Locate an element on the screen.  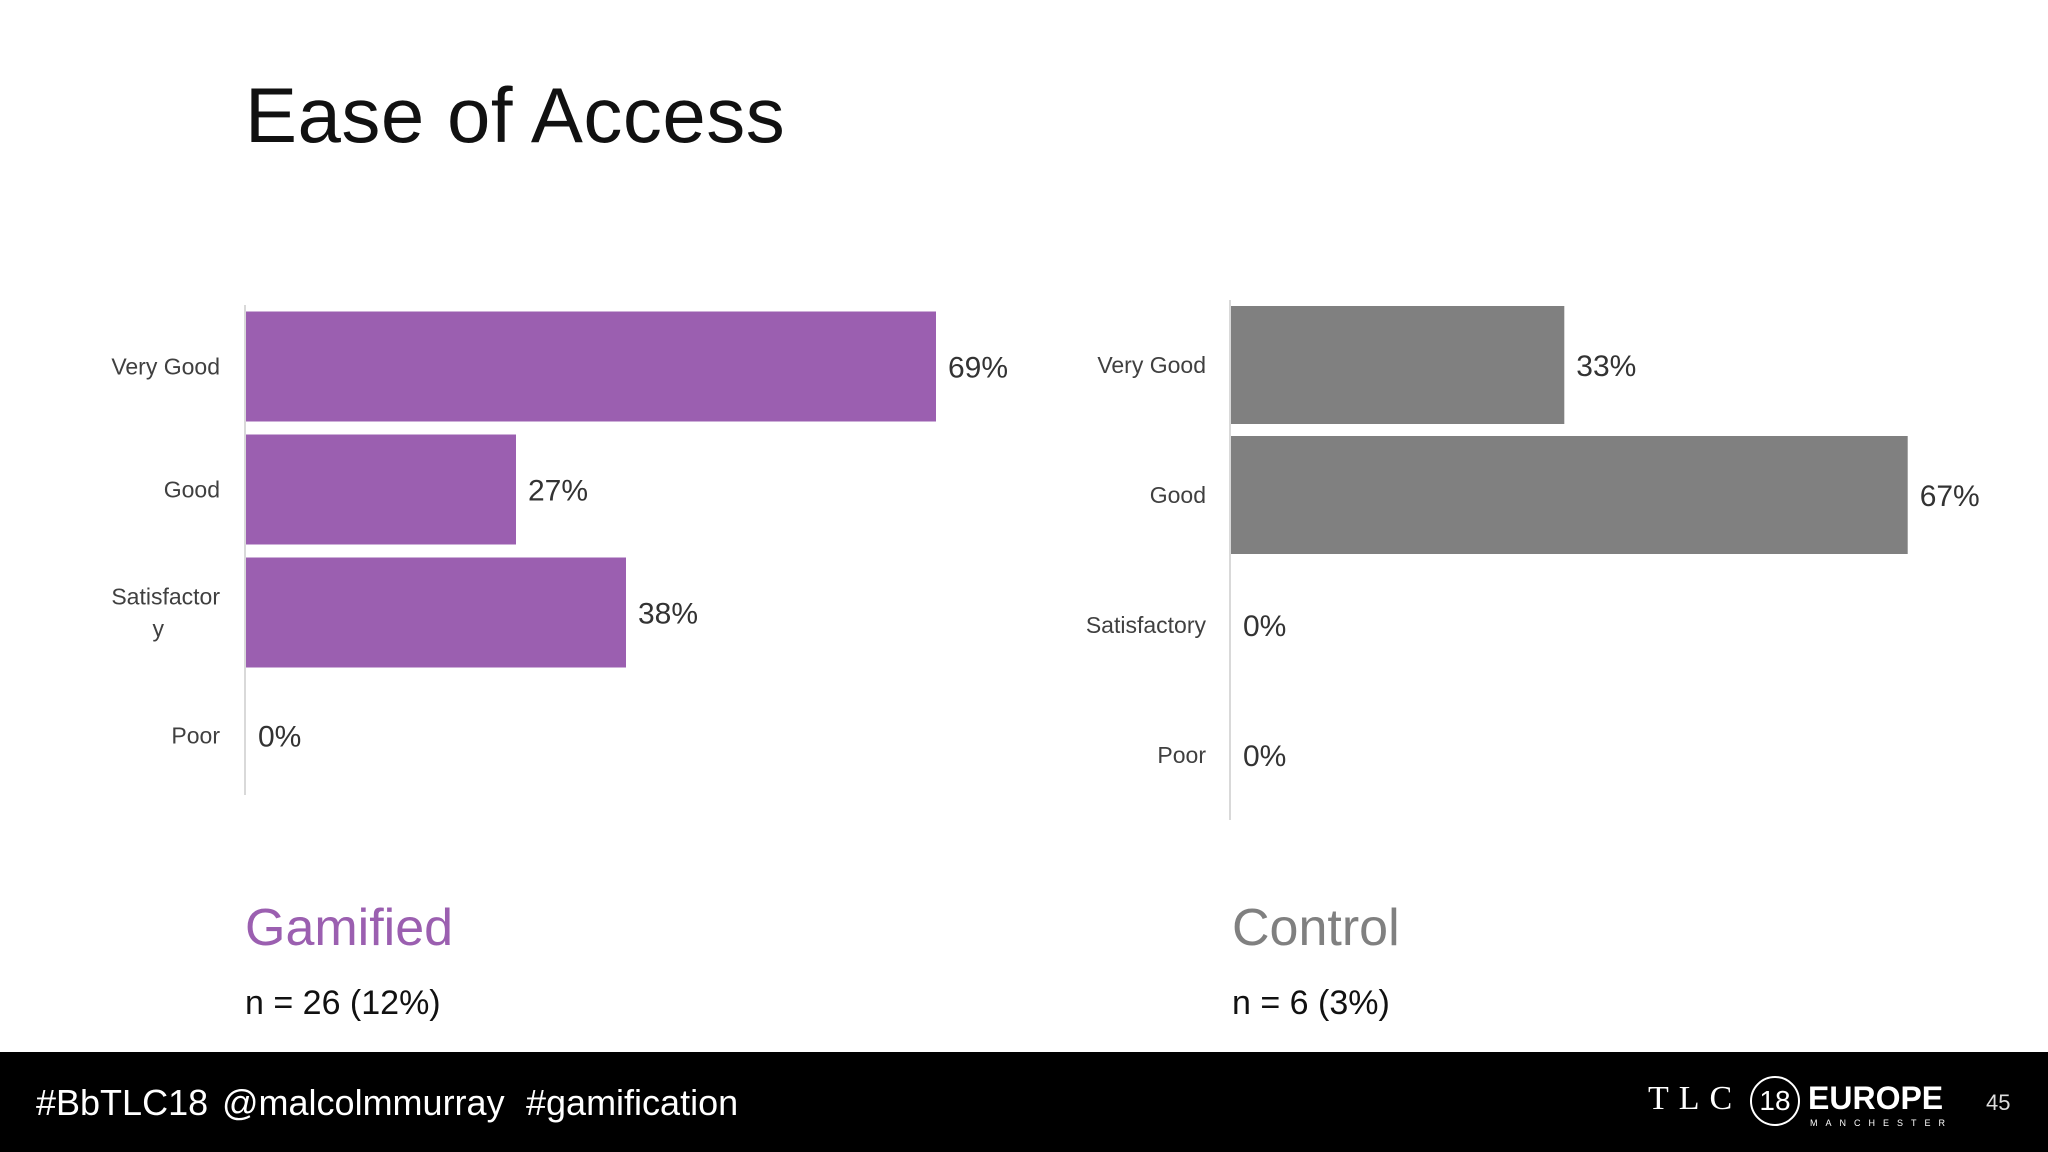
gamified-value-label: 69% is located at coordinates (978, 368).